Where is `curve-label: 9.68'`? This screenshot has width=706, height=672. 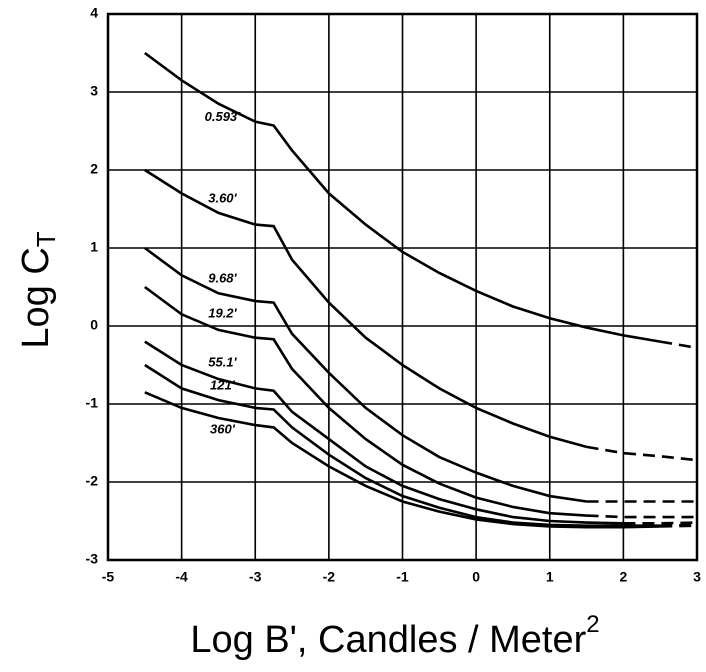 curve-label: 9.68' is located at coordinates (222, 278).